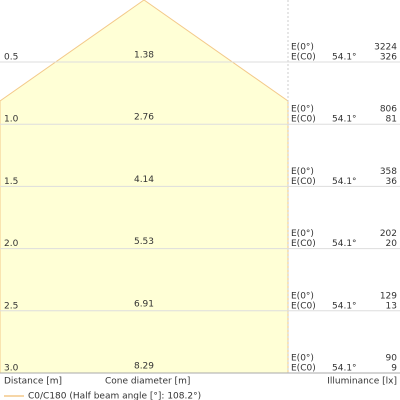  Describe the element at coordinates (392, 244) in the screenshot. I see `ec0-value: 20` at that location.